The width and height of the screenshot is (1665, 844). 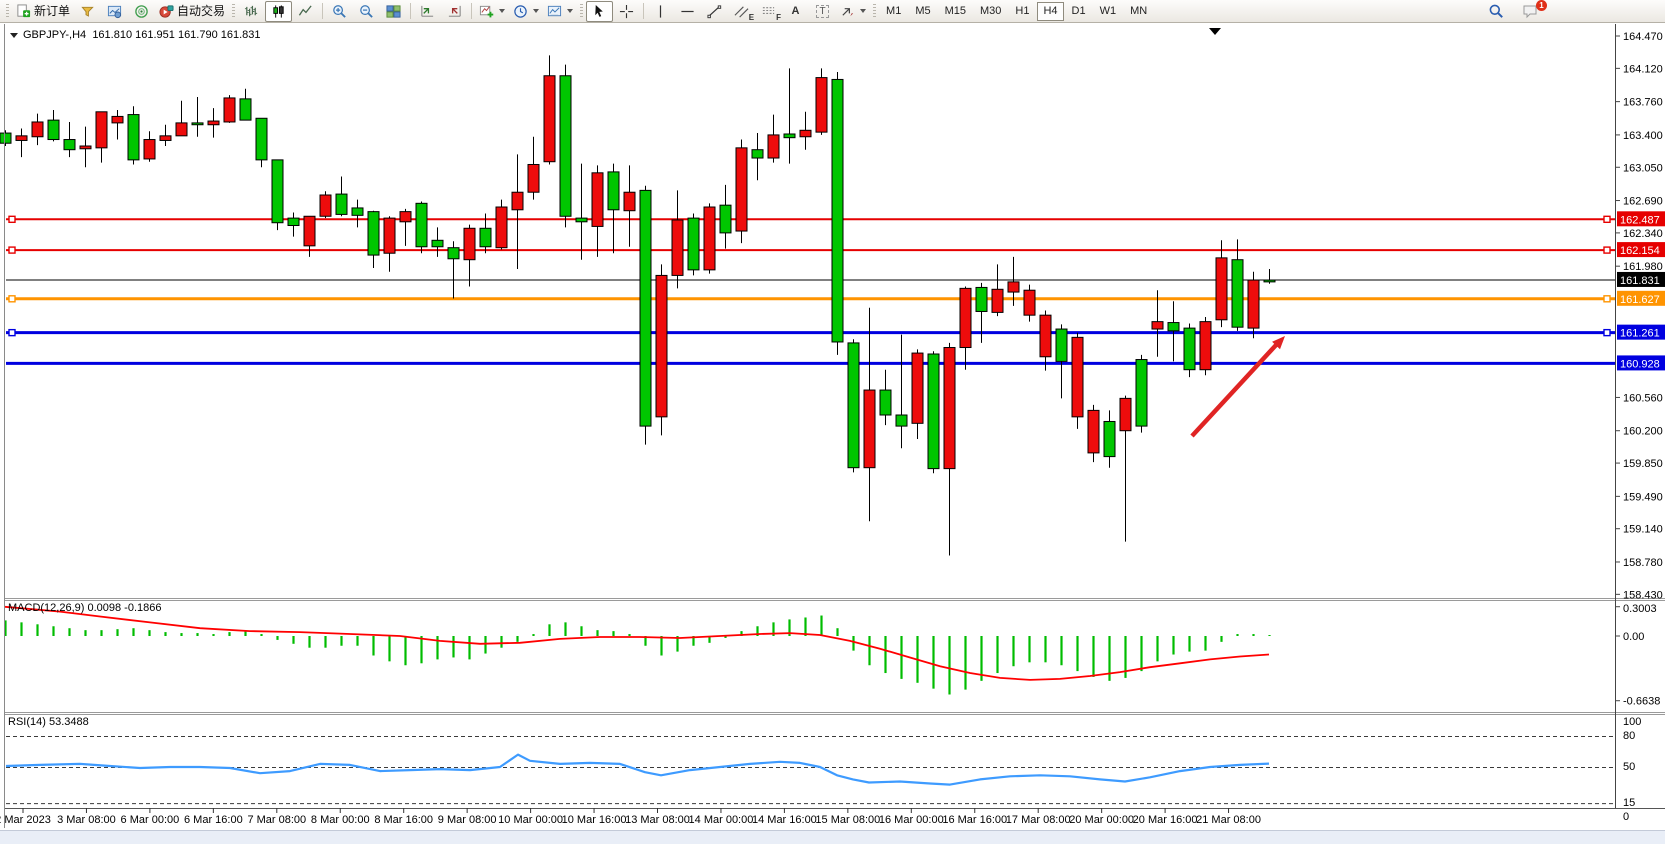 What do you see at coordinates (714, 11) in the screenshot?
I see `trendline-tool-button` at bounding box center [714, 11].